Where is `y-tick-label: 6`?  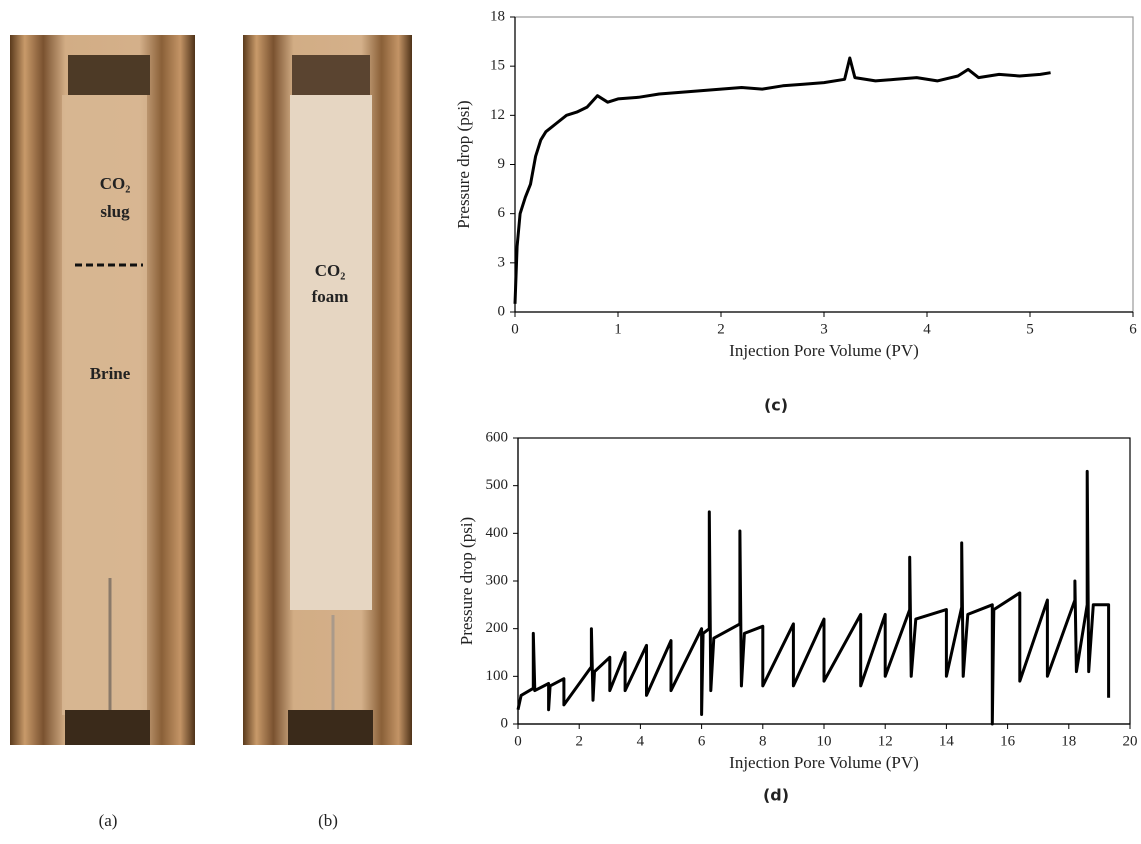 y-tick-label: 6 is located at coordinates (502, 213).